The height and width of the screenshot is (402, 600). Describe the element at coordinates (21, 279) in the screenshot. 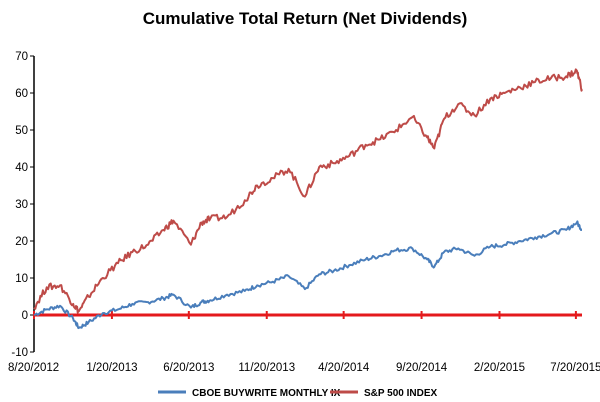

I see `y-tick-label: 10` at that location.